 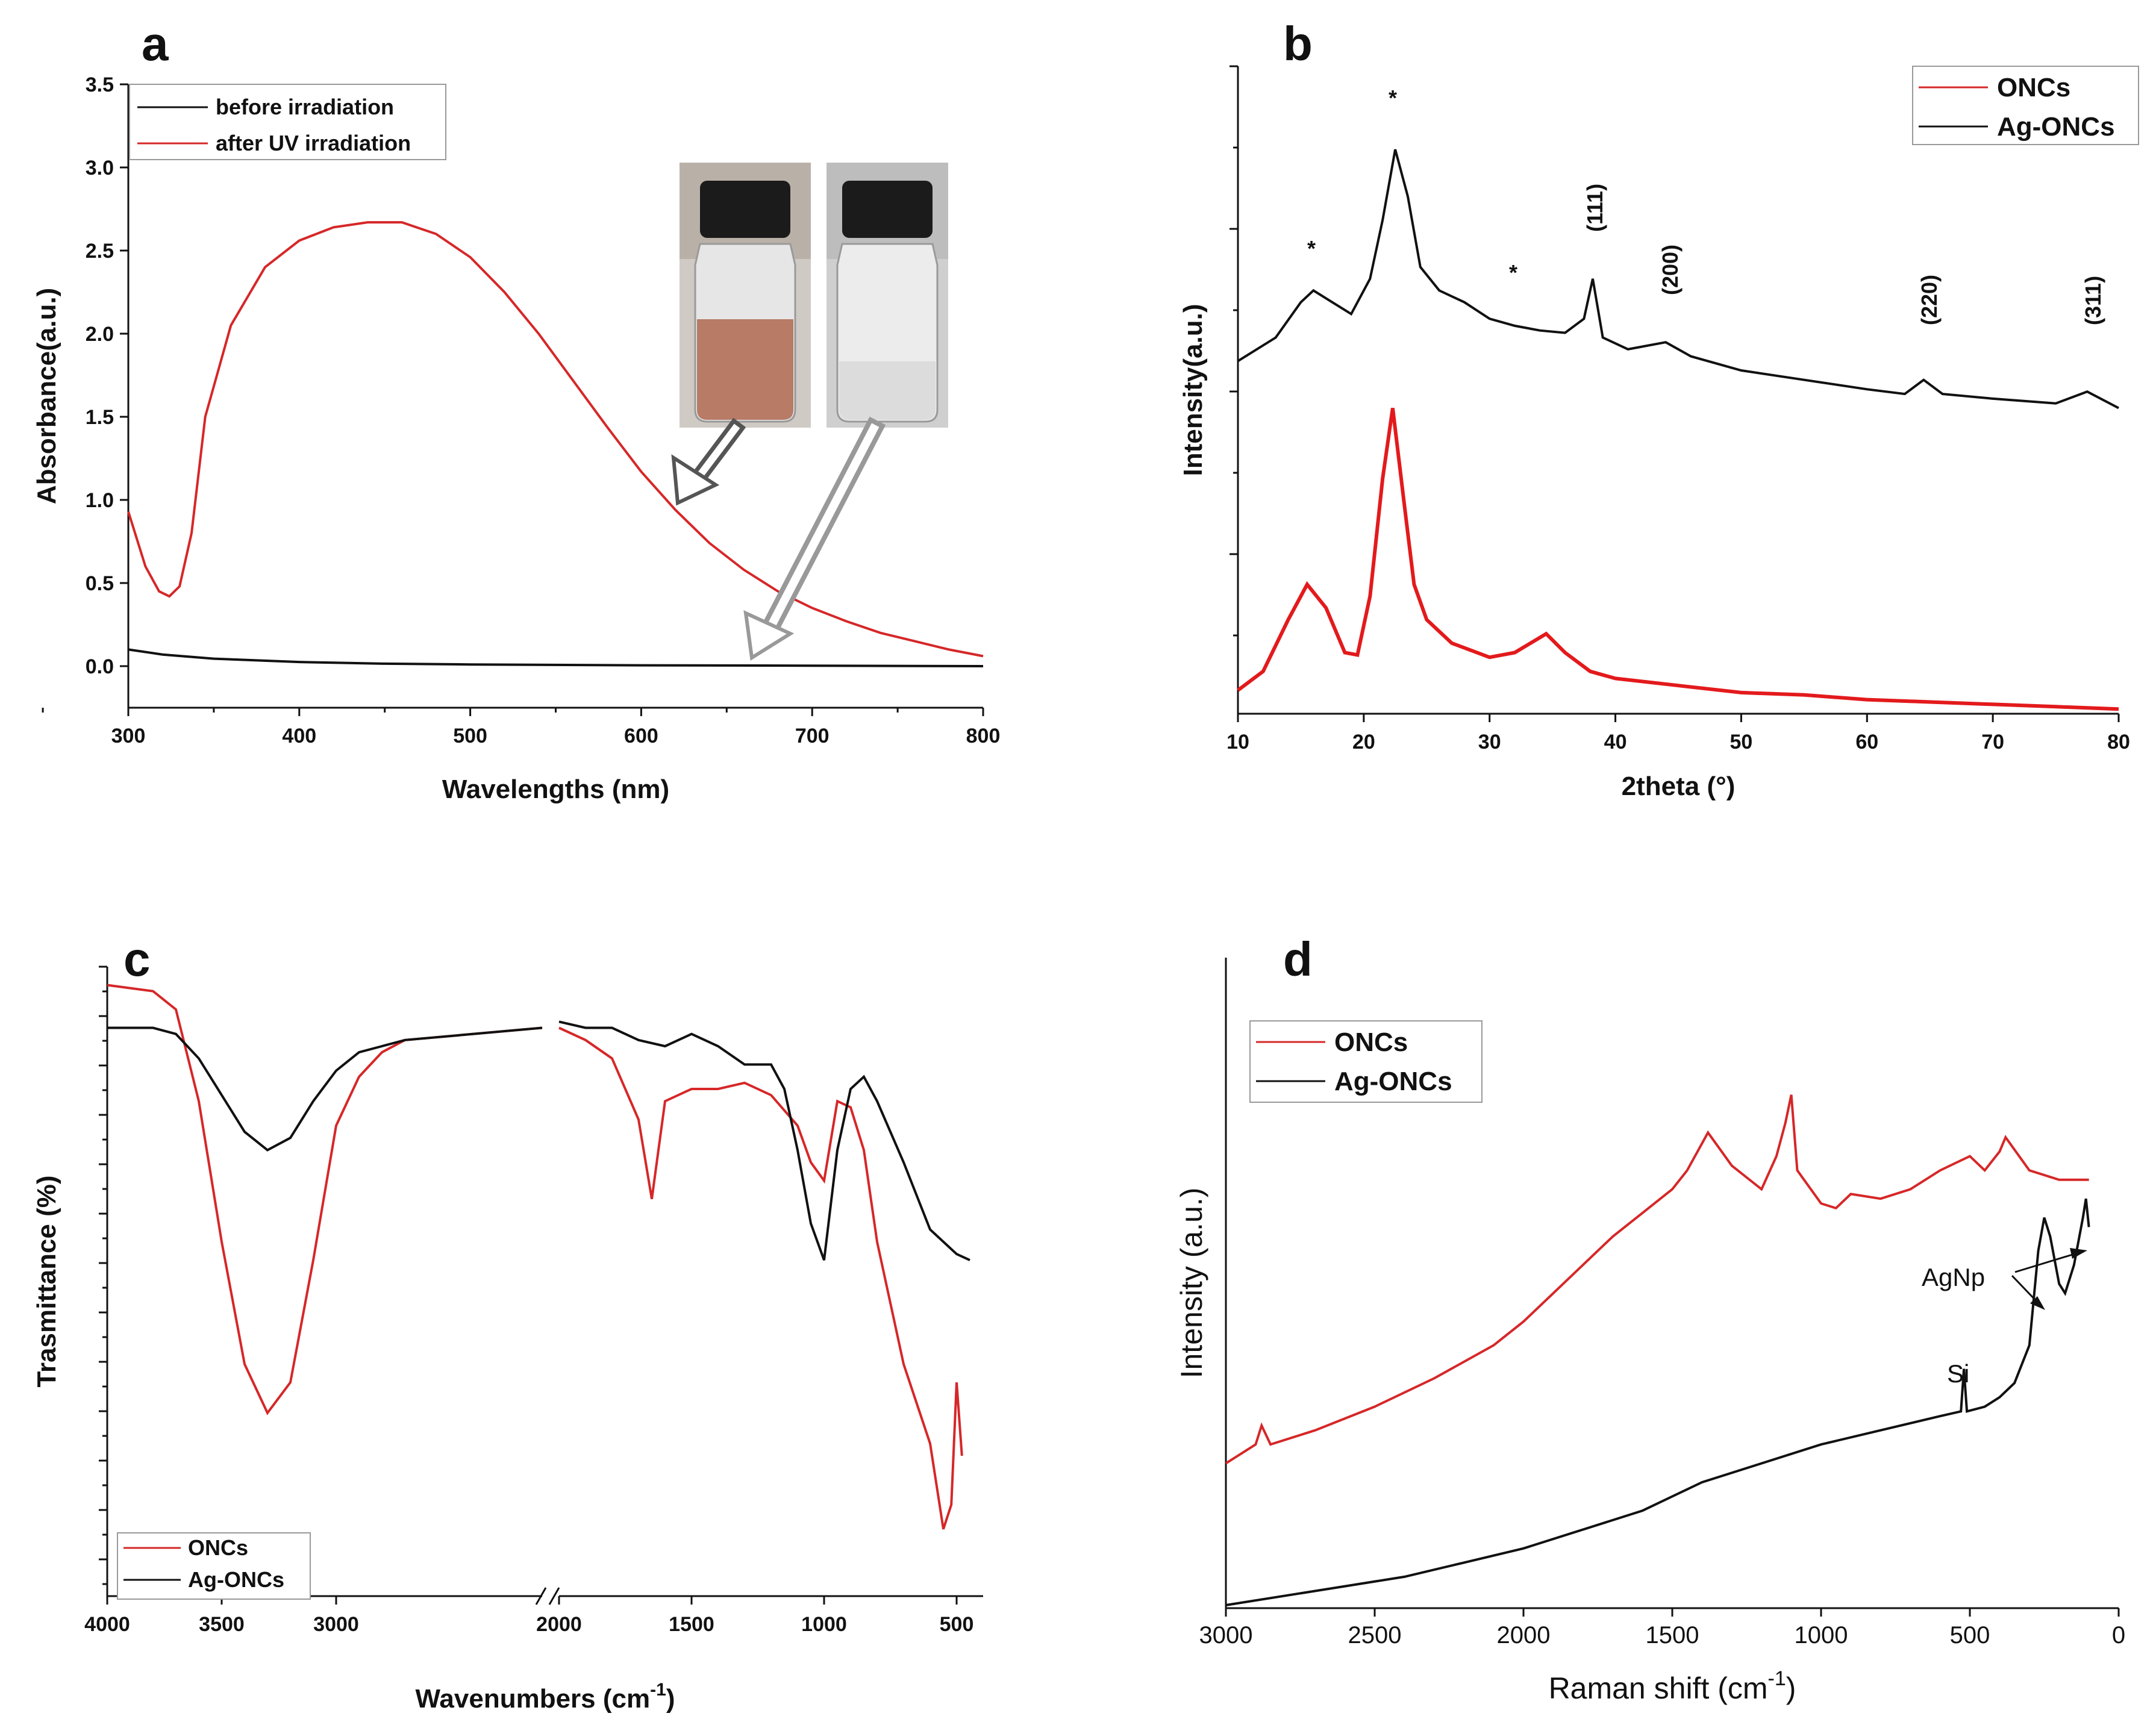 I want to click on series-oncs-line-seg1, so click(x=760, y=1278).